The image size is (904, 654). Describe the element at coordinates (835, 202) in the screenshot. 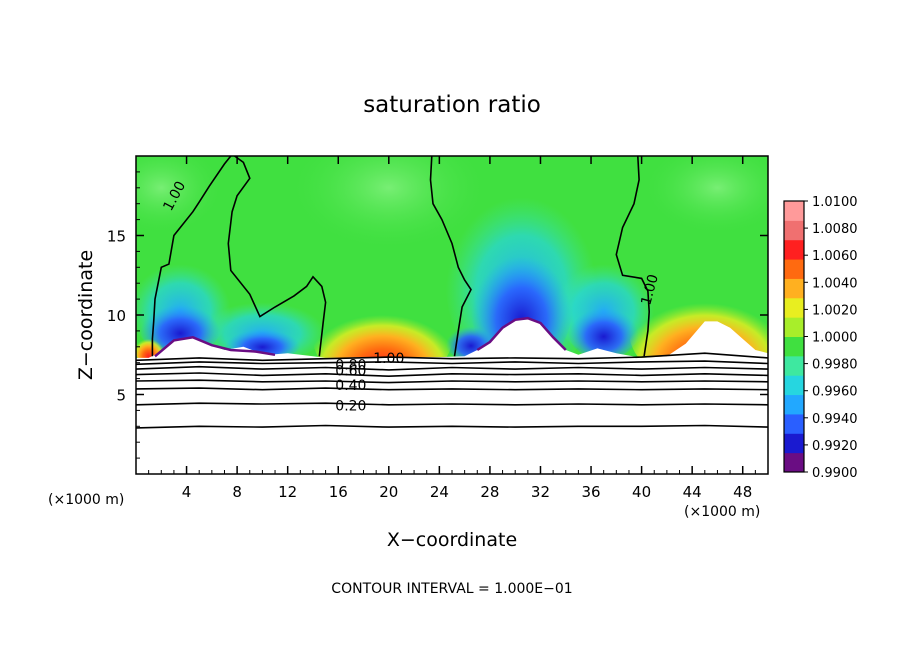

I see `colorbar-tick-label: 1.0100` at that location.